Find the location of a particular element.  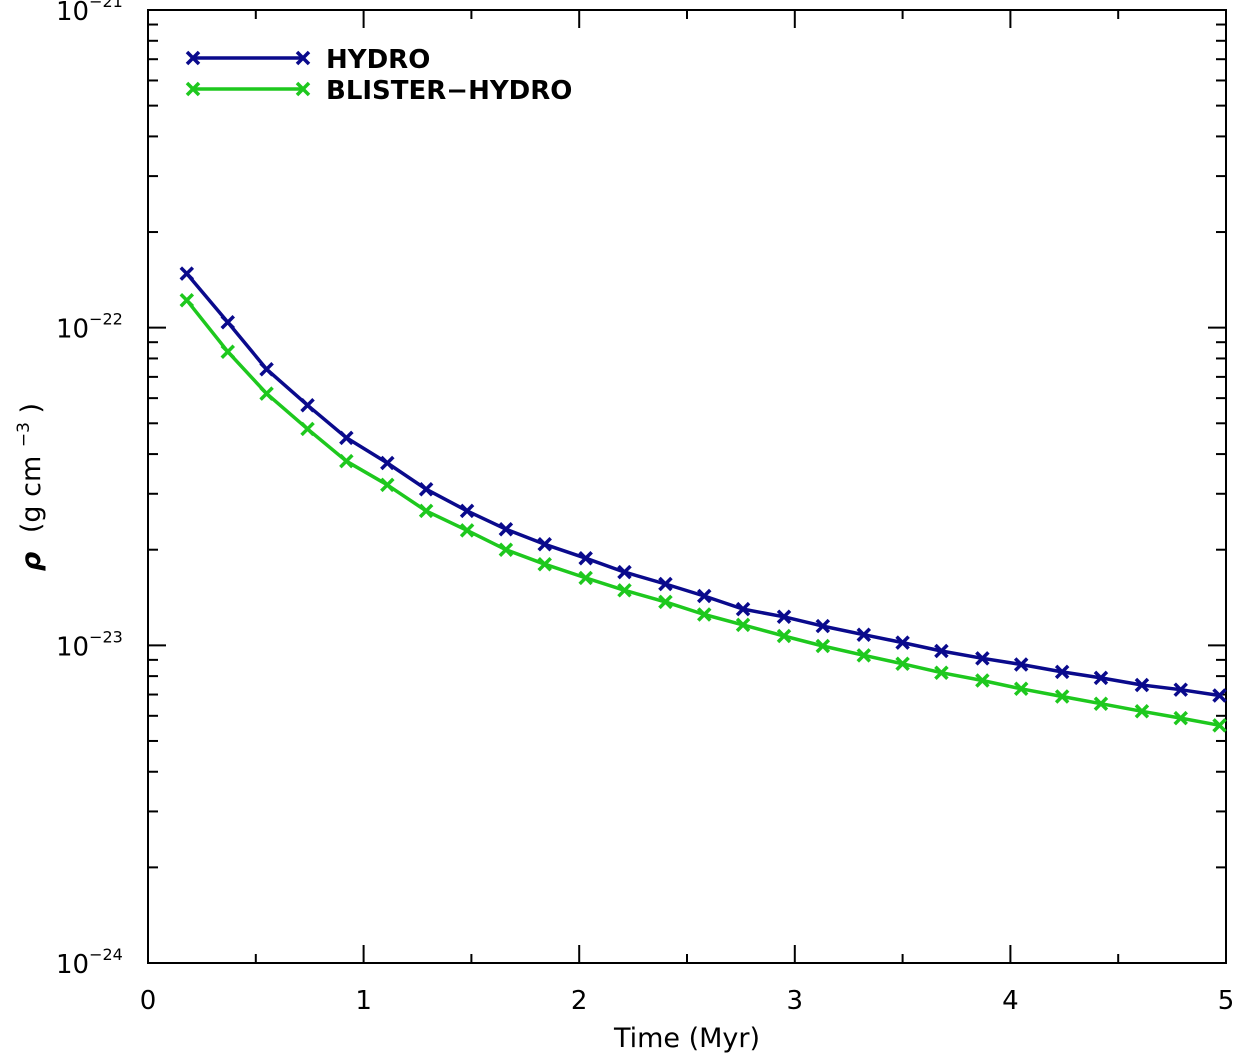

legend-entry-hydro: HYDRO is located at coordinates (307, 60).